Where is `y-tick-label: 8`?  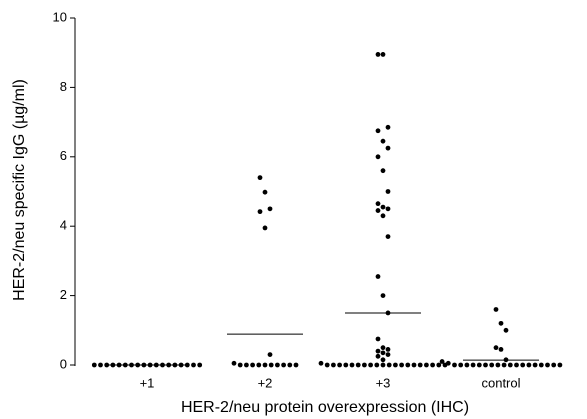 y-tick-label: 8 is located at coordinates (63, 86).